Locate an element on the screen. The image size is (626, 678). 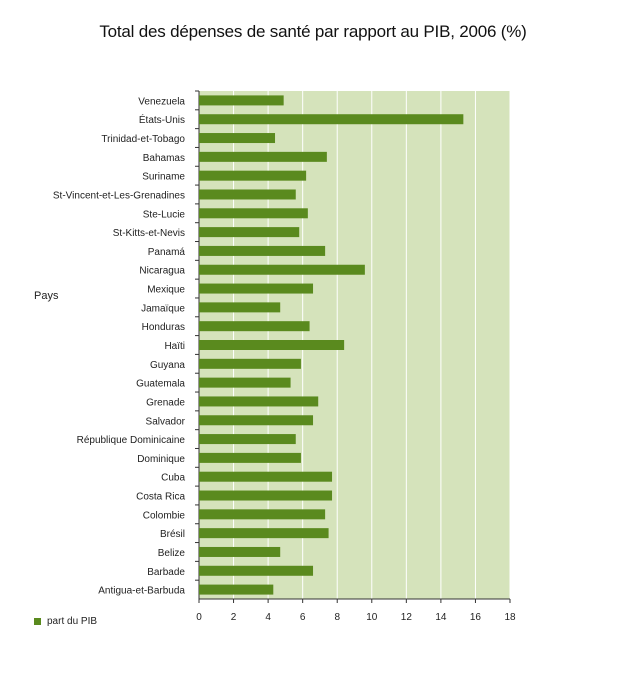
category-label: Salvador is located at coordinates (166, 421).